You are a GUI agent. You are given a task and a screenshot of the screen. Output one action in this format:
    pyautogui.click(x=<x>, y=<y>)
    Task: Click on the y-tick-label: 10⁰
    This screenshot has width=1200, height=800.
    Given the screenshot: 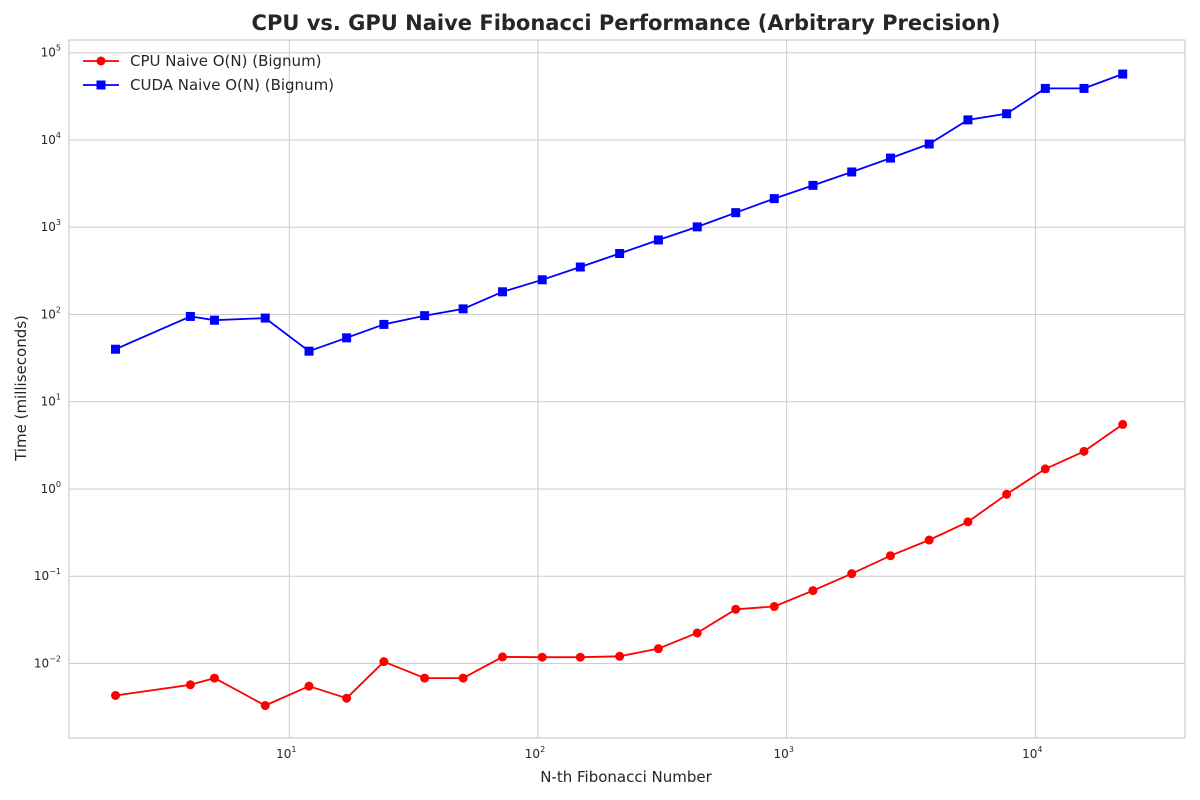 What is the action you would take?
    pyautogui.click(x=51, y=488)
    